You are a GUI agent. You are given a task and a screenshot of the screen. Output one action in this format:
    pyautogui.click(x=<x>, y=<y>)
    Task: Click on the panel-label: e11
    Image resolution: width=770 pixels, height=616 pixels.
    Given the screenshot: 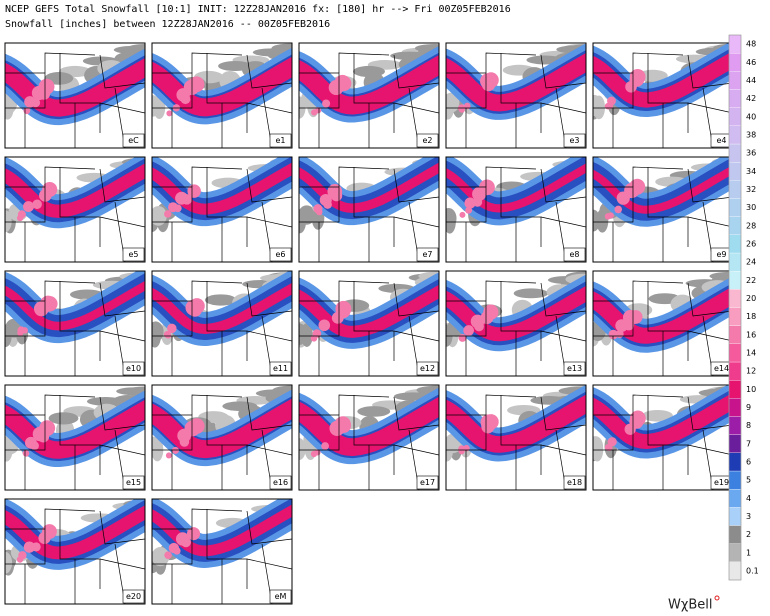 What is the action you would take?
    pyautogui.click(x=280, y=368)
    